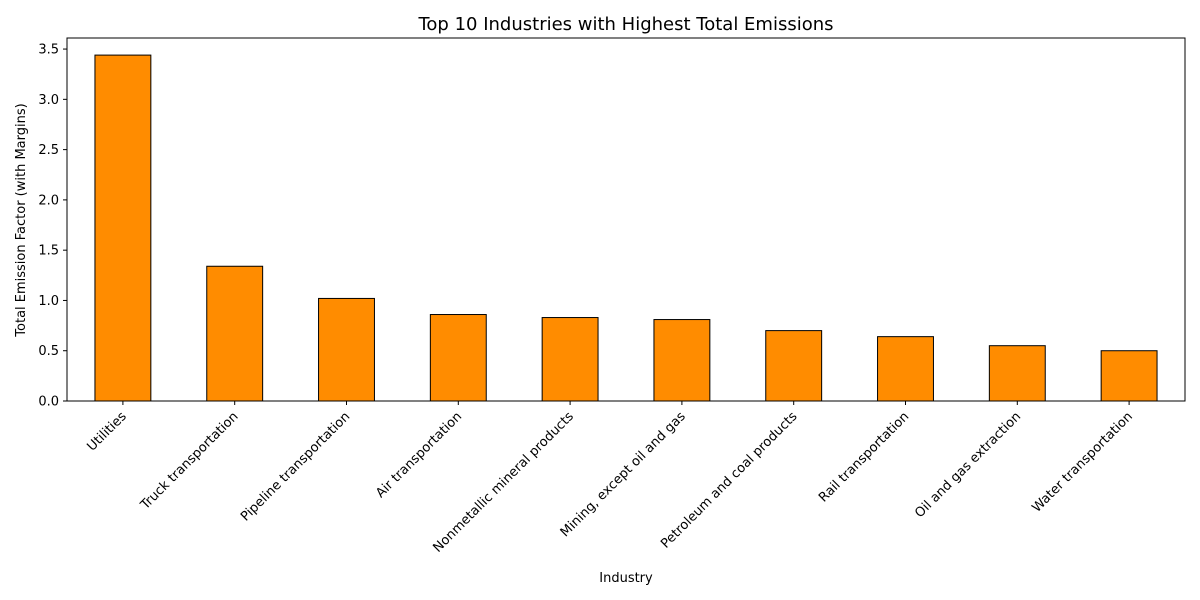 The height and width of the screenshot is (600, 1200). What do you see at coordinates (48, 351) in the screenshot?
I see `y-tick-label: 0.5` at bounding box center [48, 351].